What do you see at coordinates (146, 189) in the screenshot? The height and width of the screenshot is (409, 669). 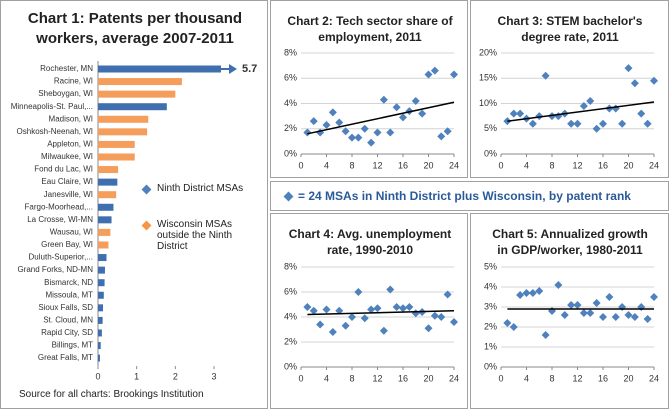 I see `legend-swatch` at bounding box center [146, 189].